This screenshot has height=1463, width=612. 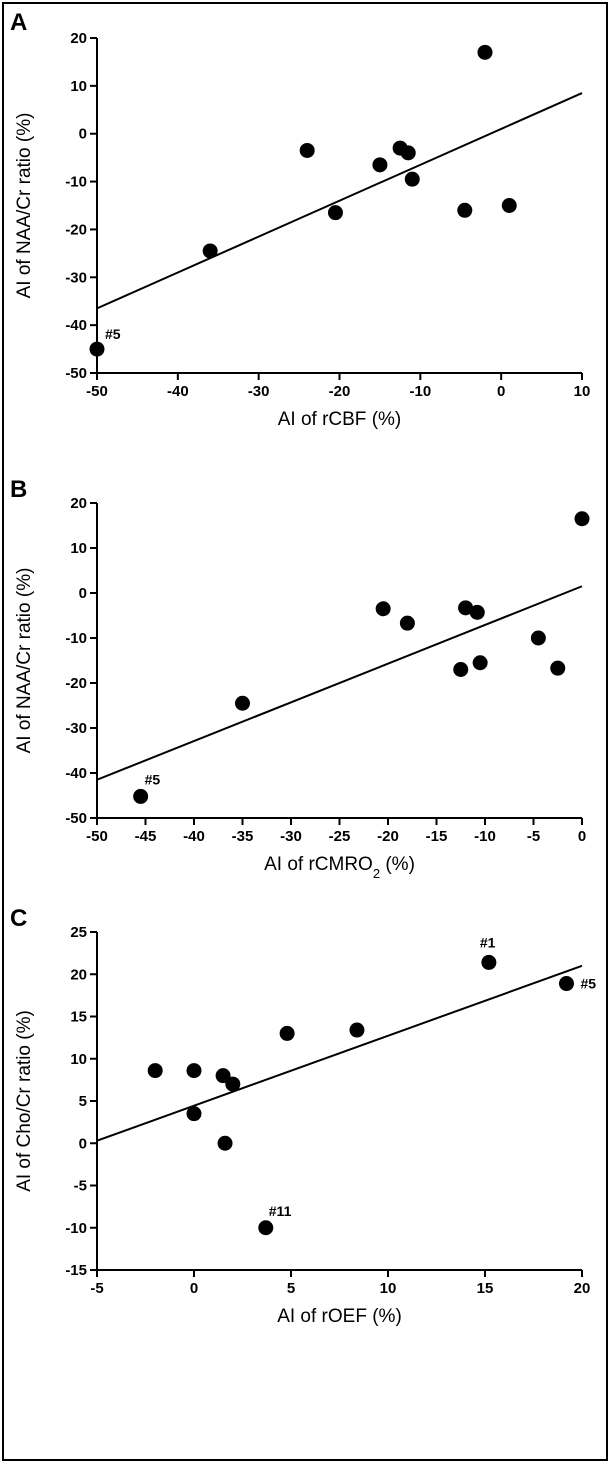 What do you see at coordinates (340, 419) in the screenshot?
I see `x-axis-title: AI of rCBF (%)` at bounding box center [340, 419].